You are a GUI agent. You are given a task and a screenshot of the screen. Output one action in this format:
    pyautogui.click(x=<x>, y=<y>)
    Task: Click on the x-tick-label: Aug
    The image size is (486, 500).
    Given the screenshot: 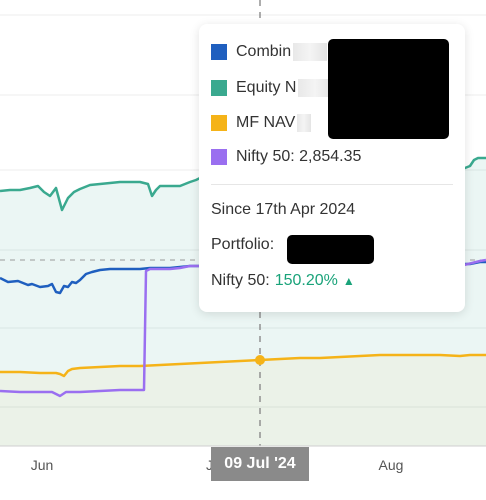 What is the action you would take?
    pyautogui.click(x=391, y=465)
    